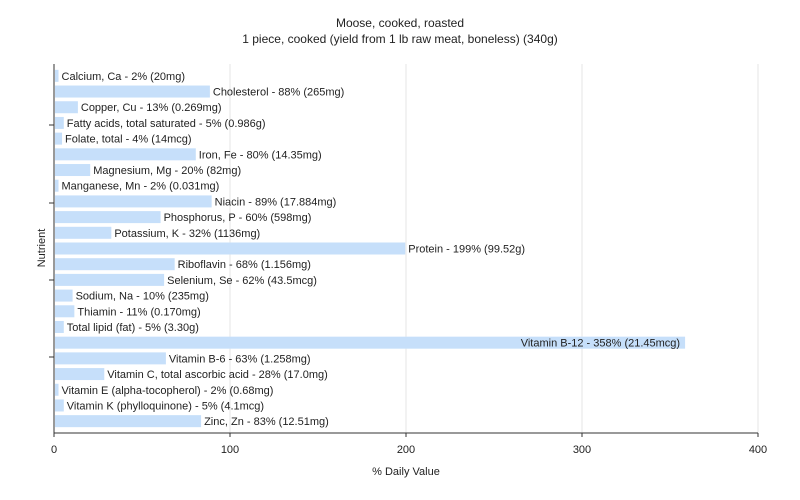 This screenshot has height=500, width=800. What do you see at coordinates (600, 344) in the screenshot?
I see `bar-label: Vitamin B-12 - 358% (21.45mcg)` at bounding box center [600, 344].